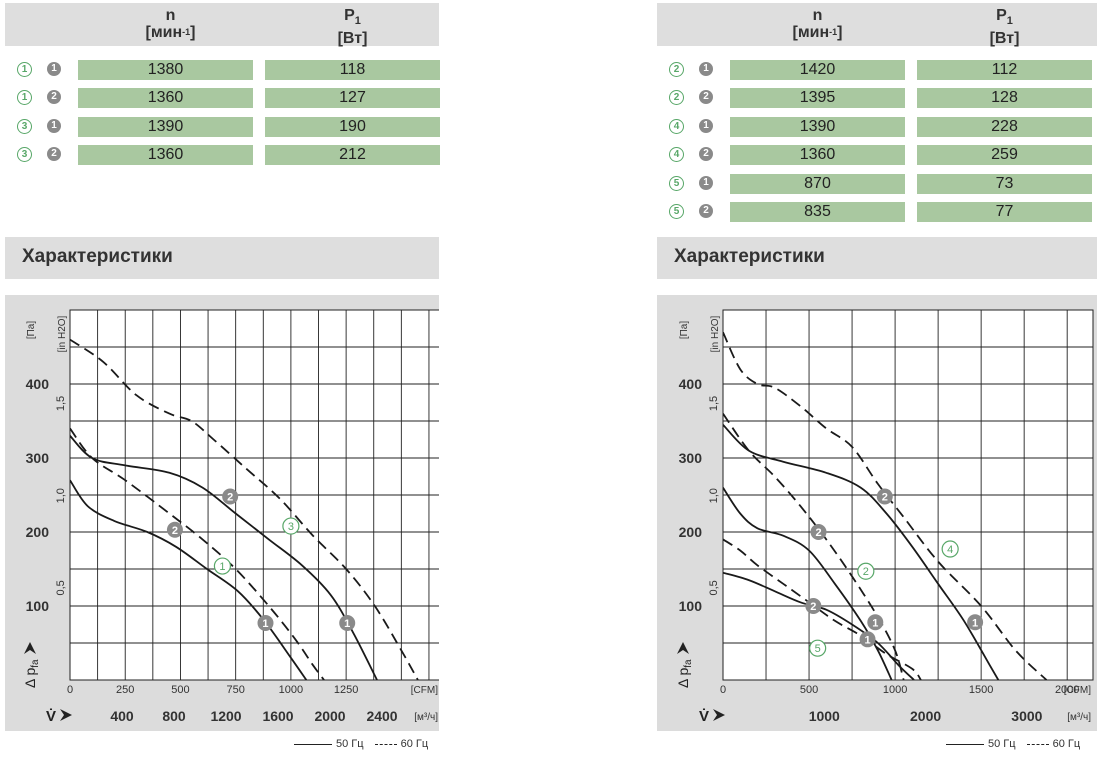 The height and width of the screenshot is (758, 1097). Describe the element at coordinates (877, 212) in the screenshot. I see `table-row: 5 2 835 77` at that location.